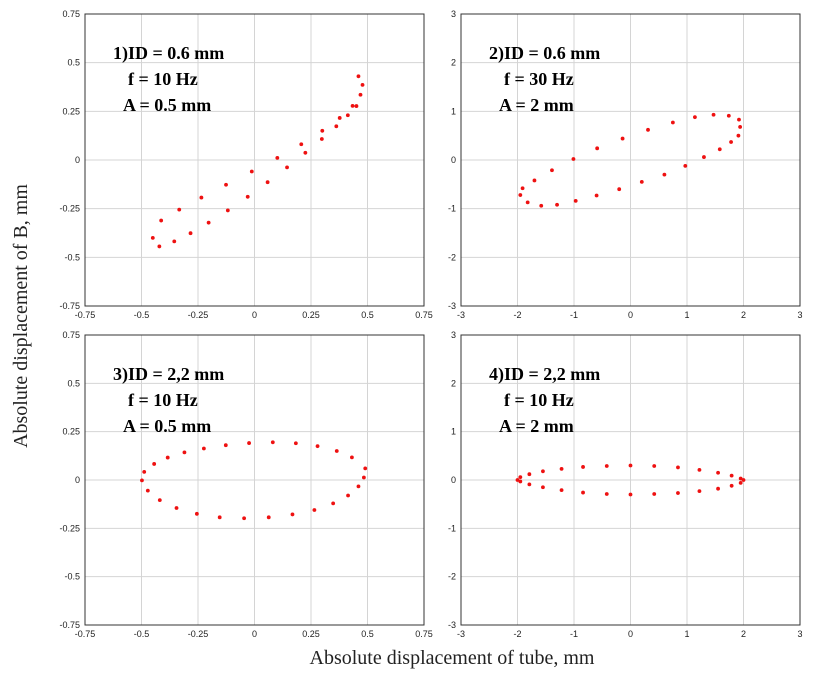 This screenshot has width=818, height=675. I want to click on x-tick-label: 0.75, so click(424, 634).